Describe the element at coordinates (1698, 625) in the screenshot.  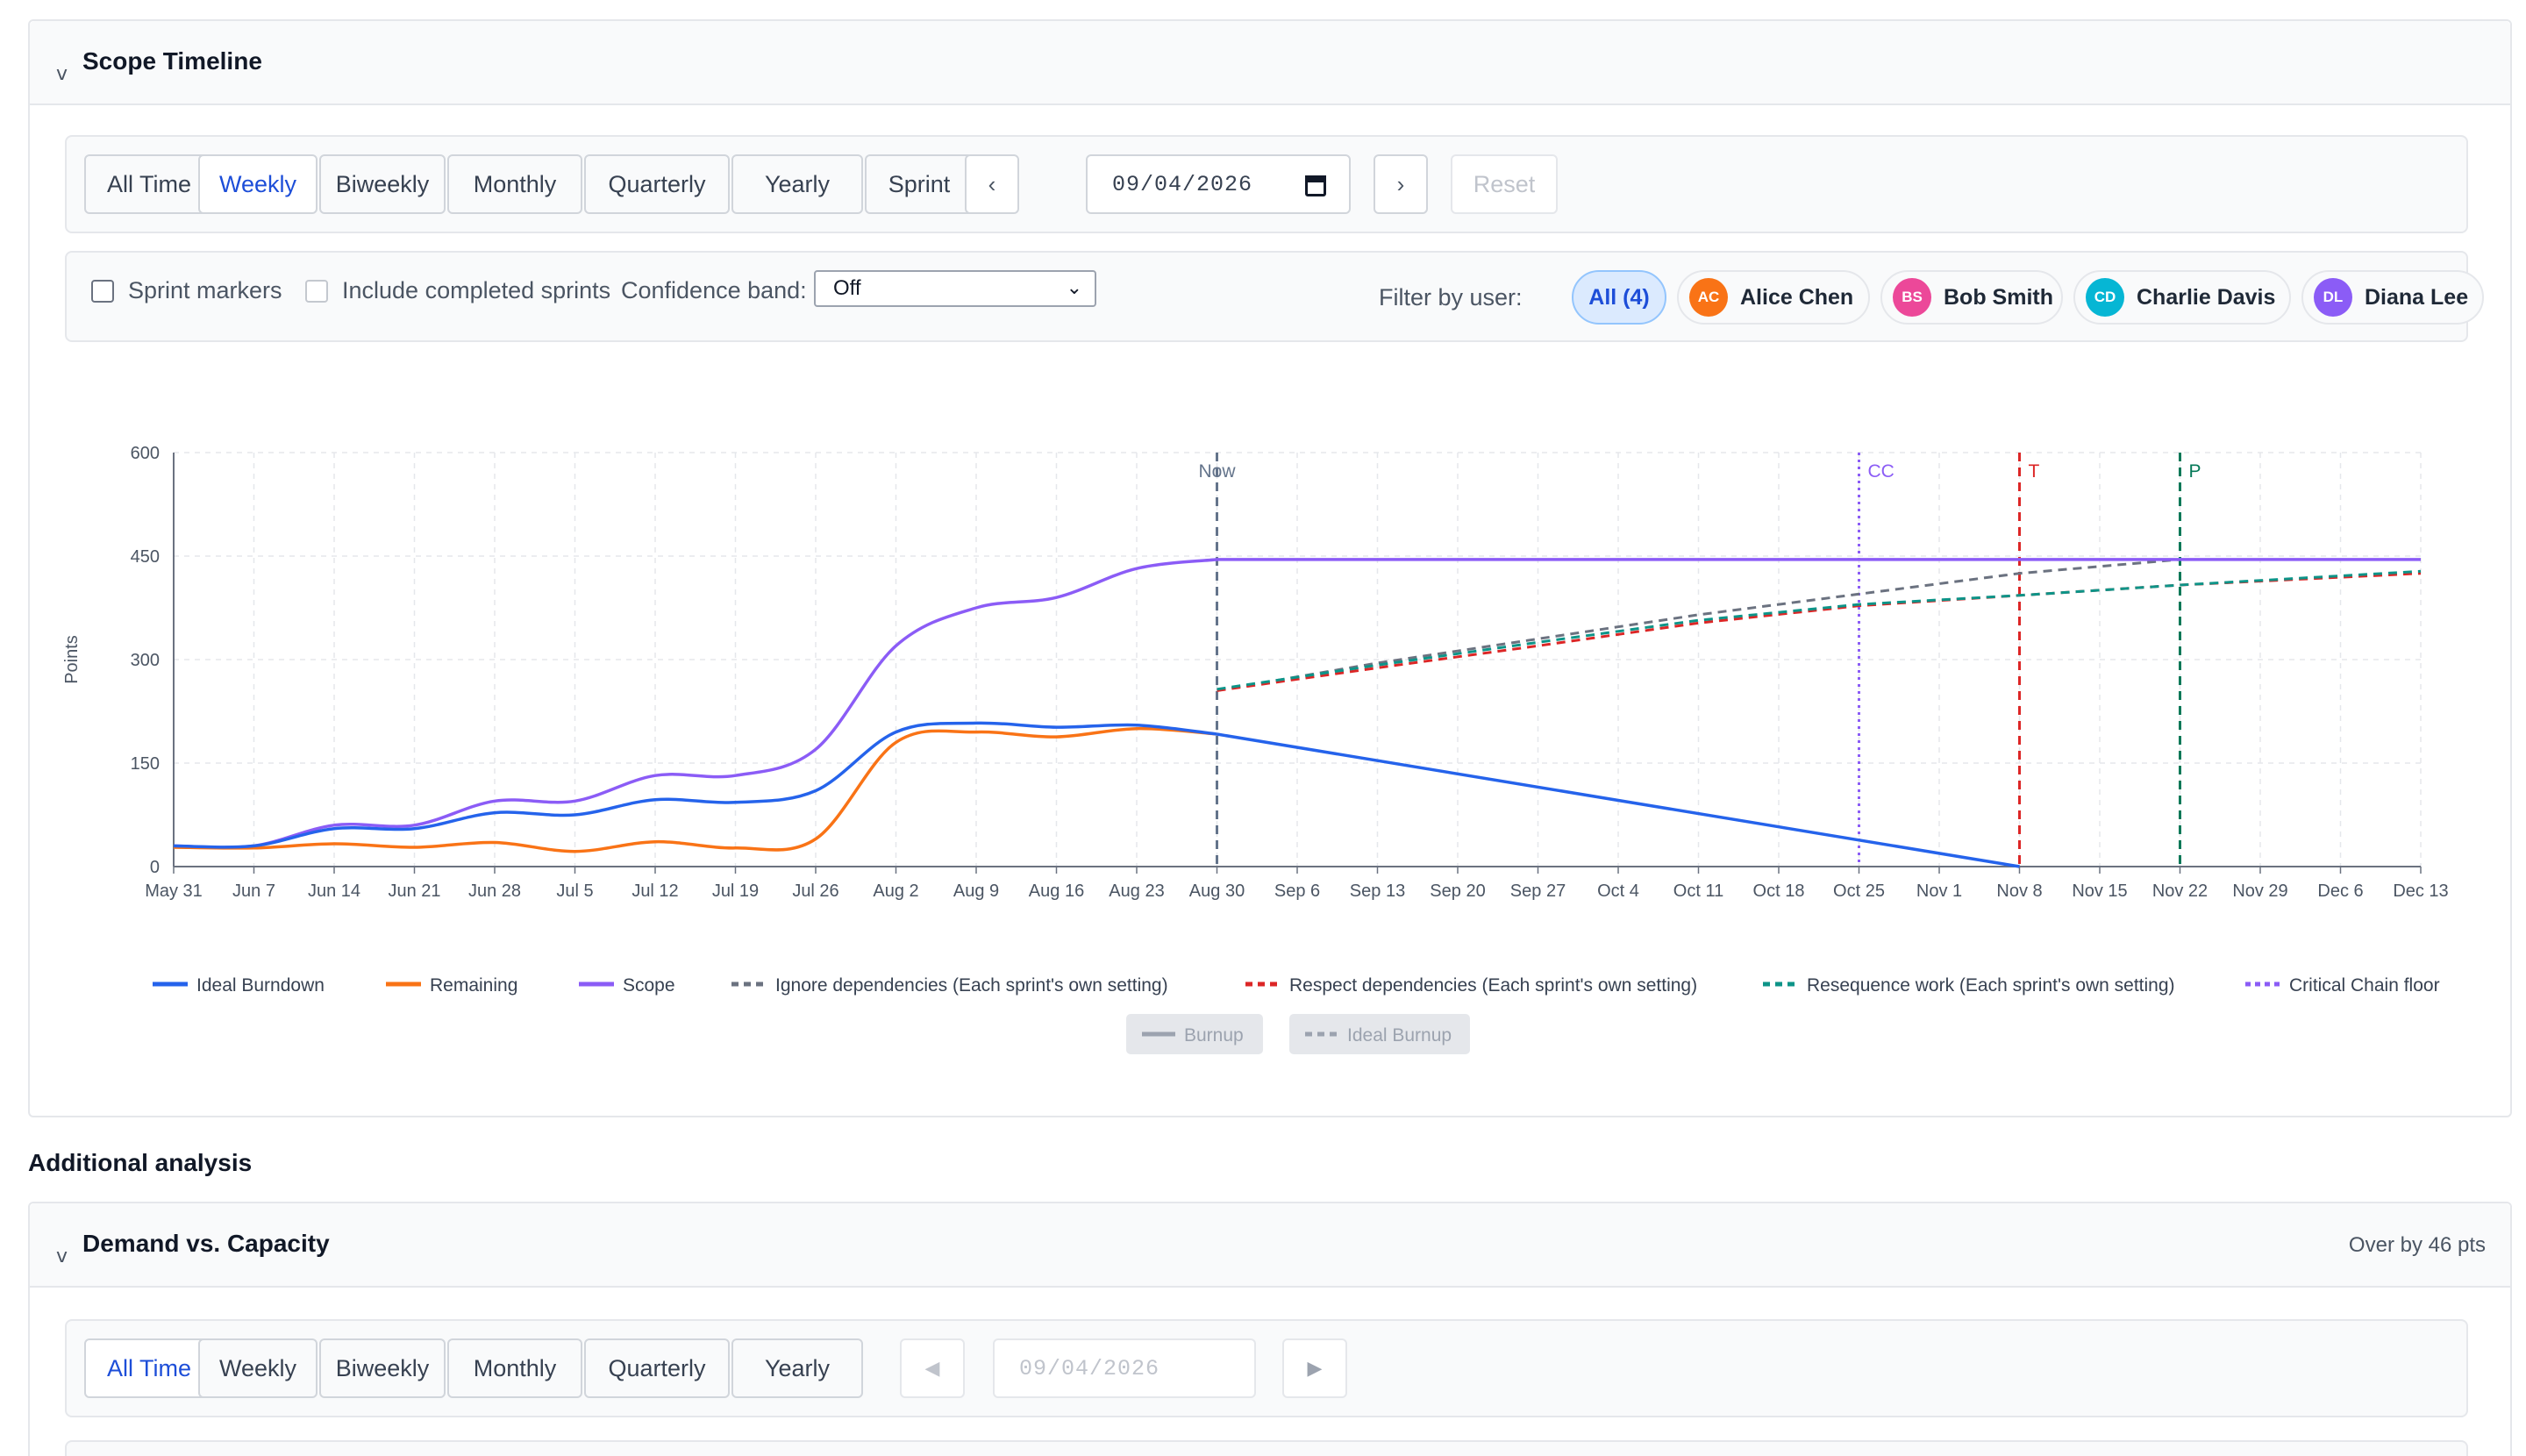
I see `series-line-ignore-dependencies-each-sprint-s-own-setting` at that location.